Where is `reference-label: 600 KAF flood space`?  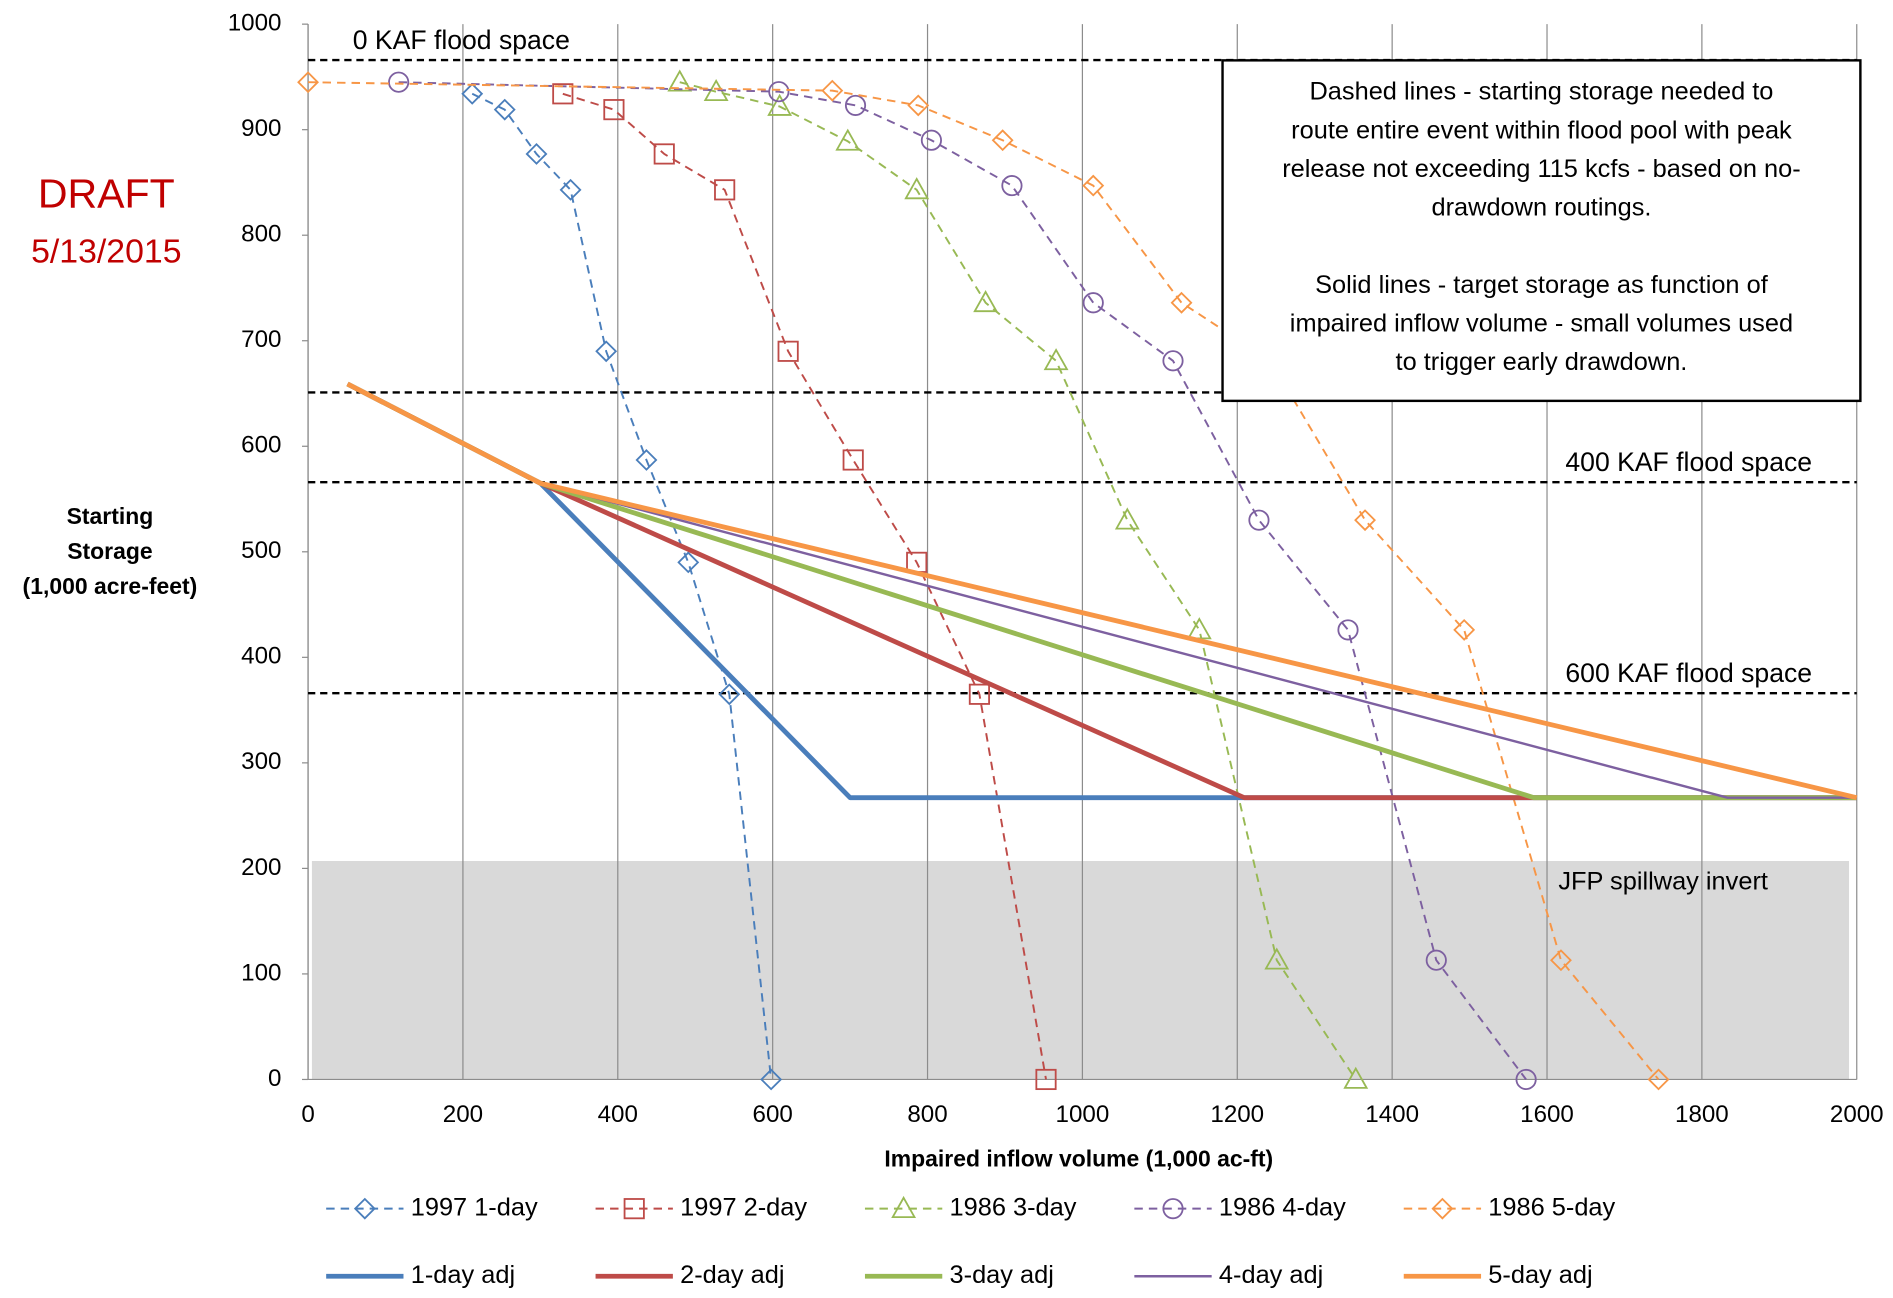 reference-label: 600 KAF flood space is located at coordinates (1688, 673).